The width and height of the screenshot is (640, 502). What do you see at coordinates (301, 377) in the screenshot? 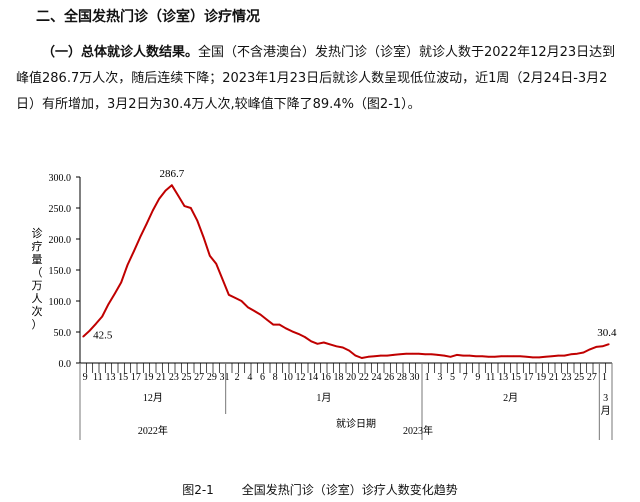
I see `x-tick-label: 12` at bounding box center [301, 377].